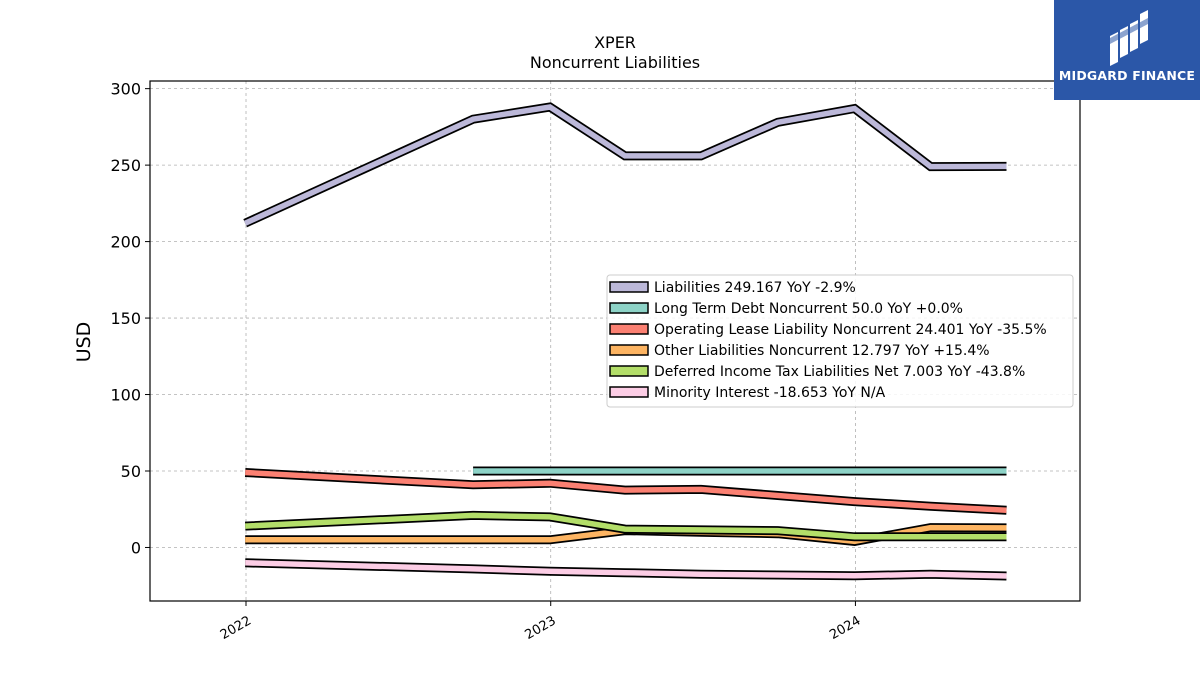 This screenshot has width=1200, height=675. What do you see at coordinates (125, 89) in the screenshot?
I see `y-tick-label: 300` at bounding box center [125, 89].